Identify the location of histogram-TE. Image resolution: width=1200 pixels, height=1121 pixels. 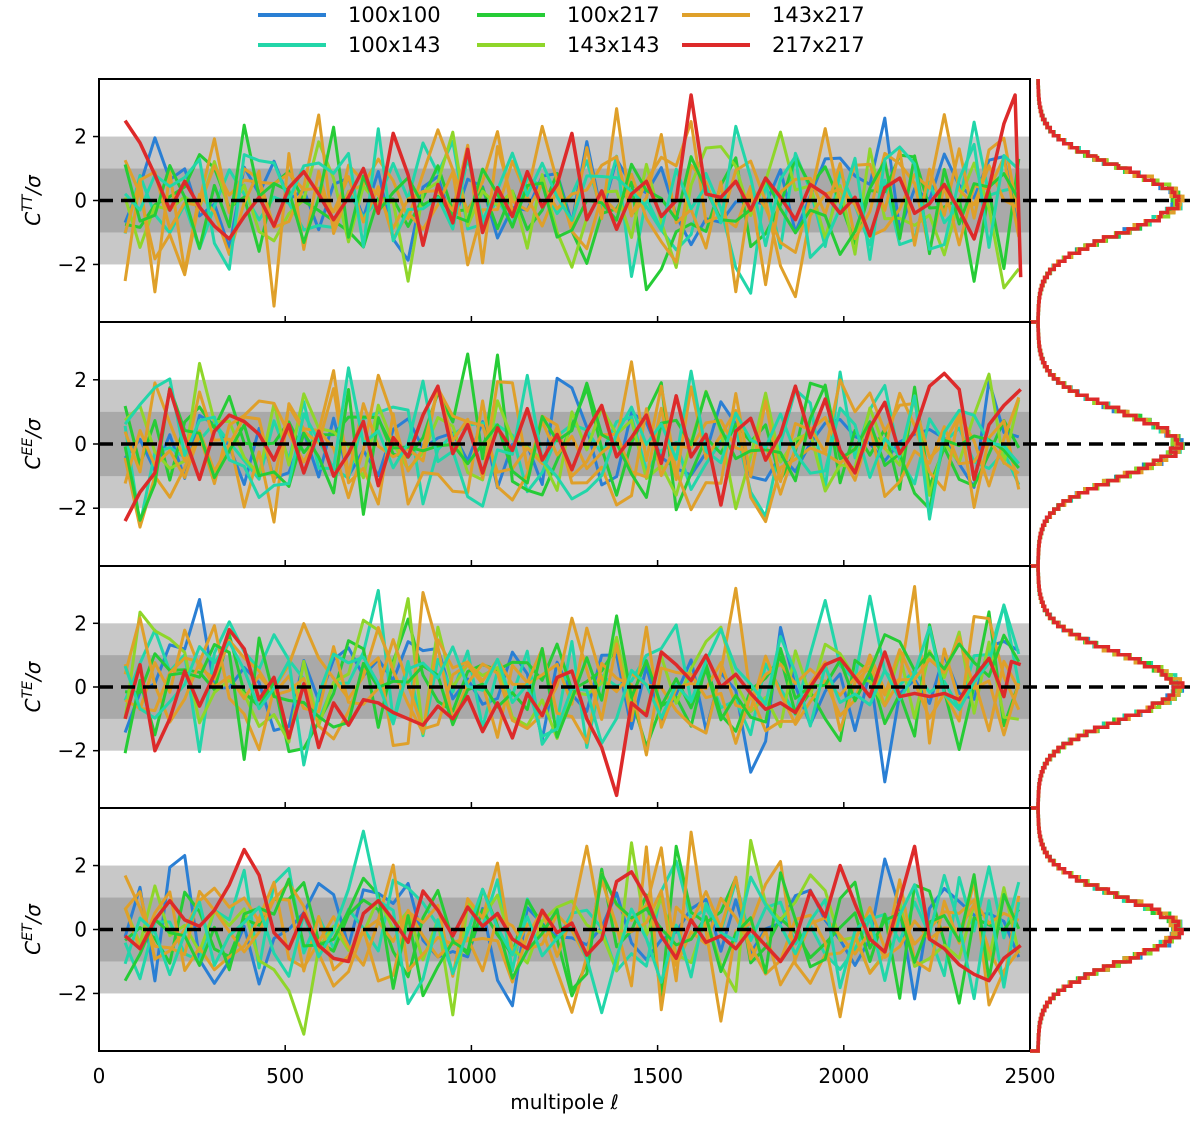
(1107, 688).